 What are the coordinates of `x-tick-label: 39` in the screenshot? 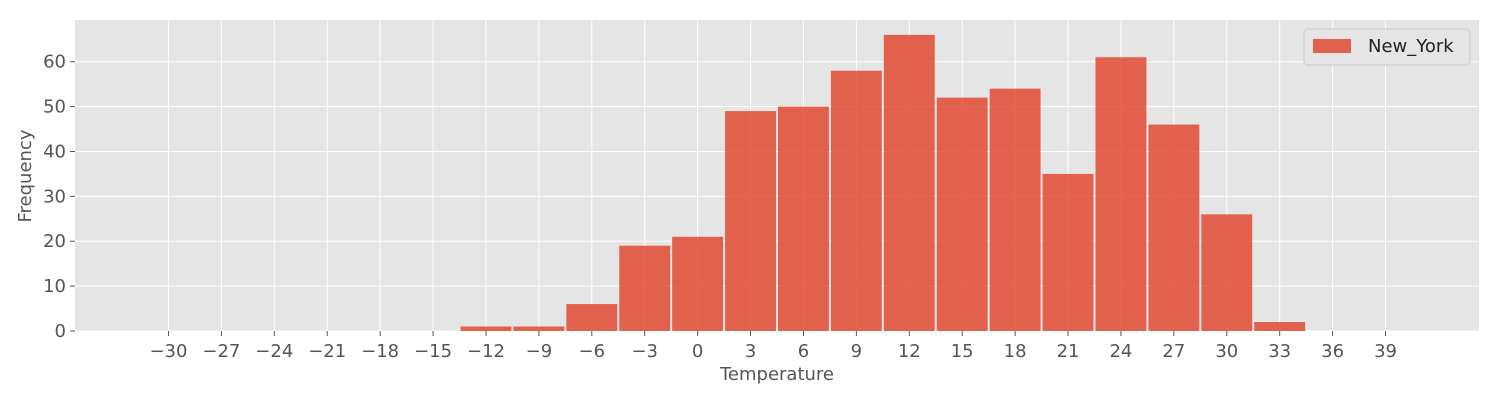 It's located at (1385, 351).